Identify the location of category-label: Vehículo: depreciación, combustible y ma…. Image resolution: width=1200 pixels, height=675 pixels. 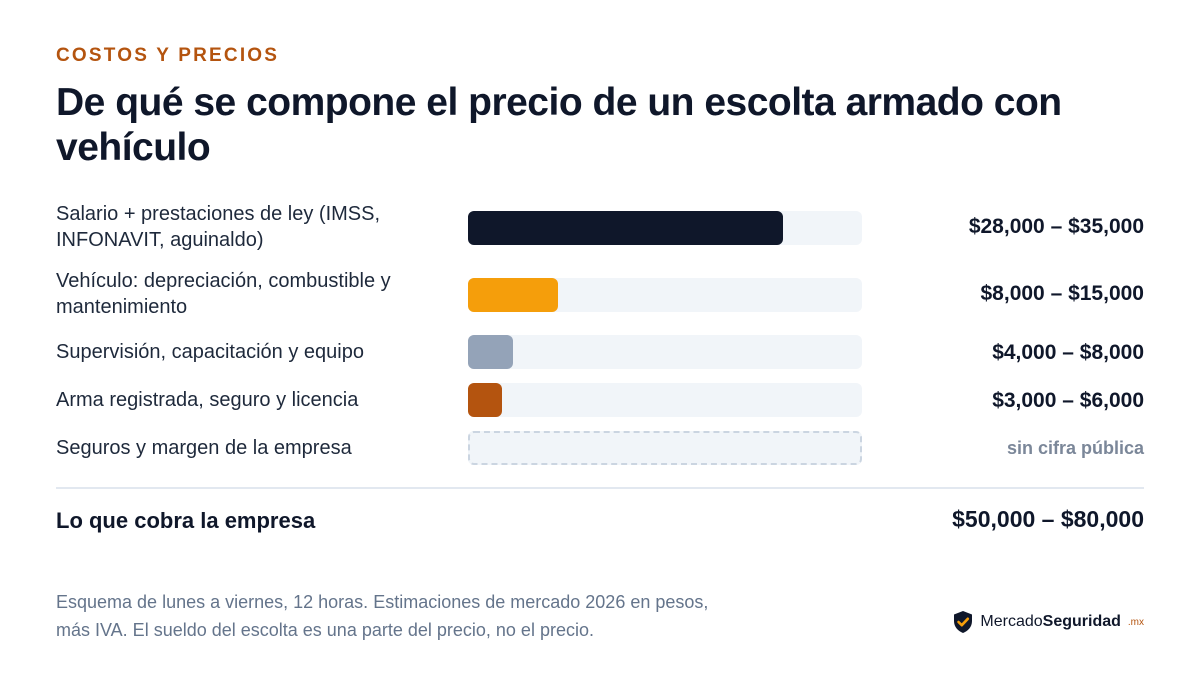
(223, 294).